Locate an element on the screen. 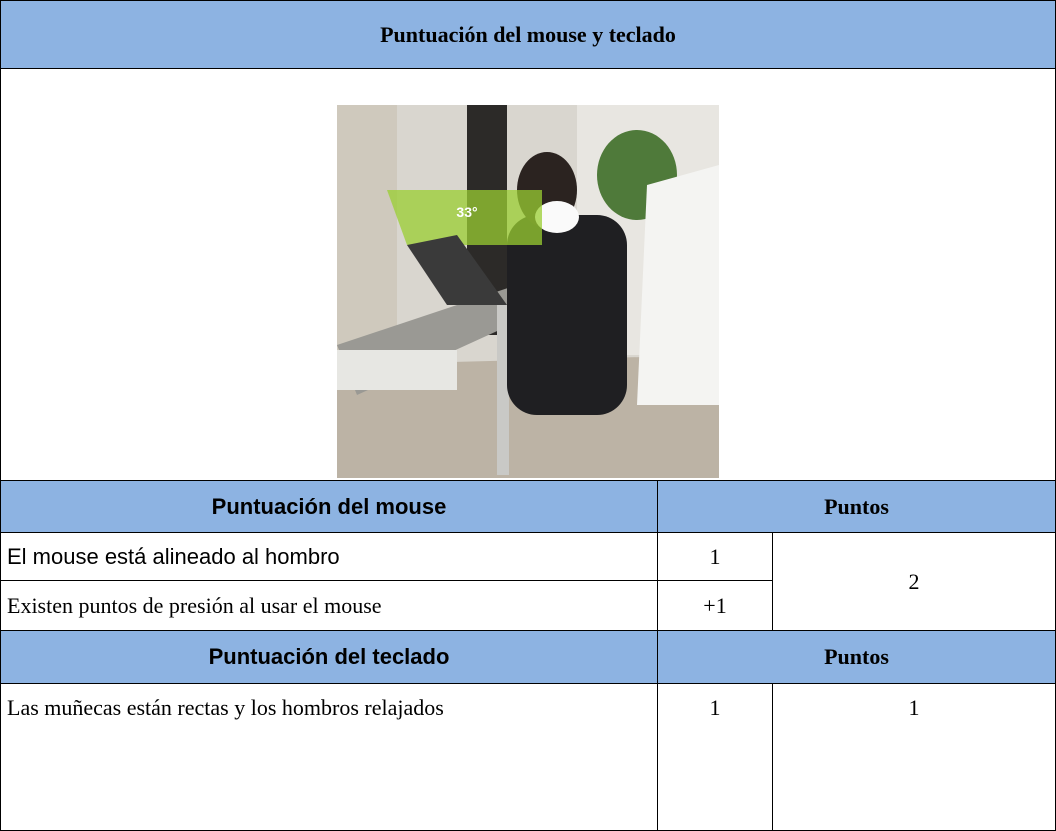  total: 1 is located at coordinates (913, 757).